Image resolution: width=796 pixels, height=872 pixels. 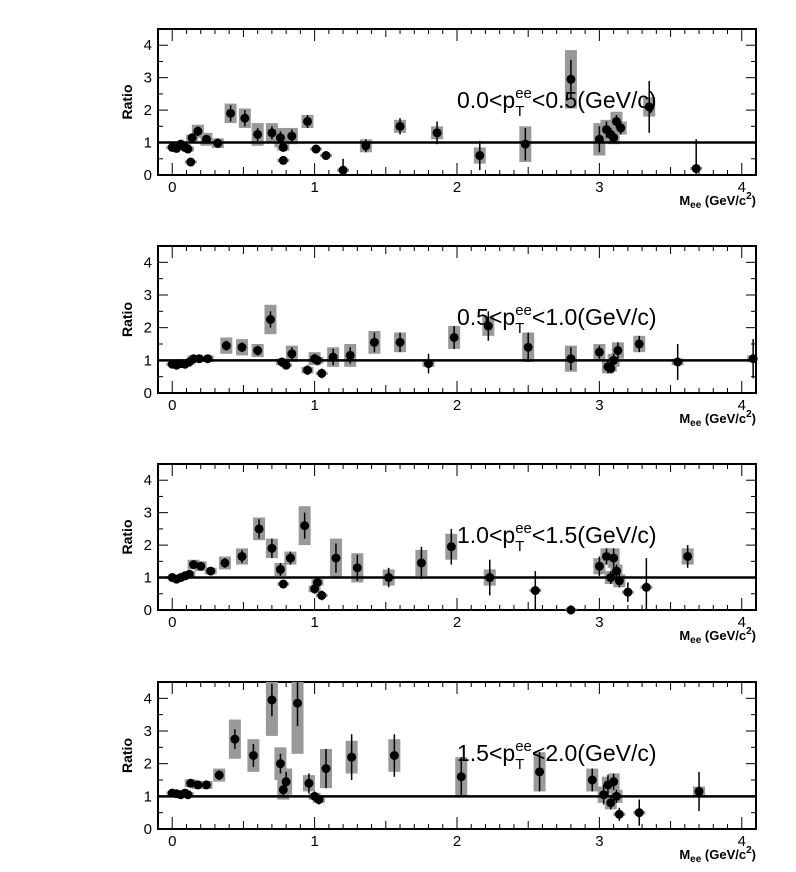 I want to click on x-tick-label: 4, so click(x=742, y=405).